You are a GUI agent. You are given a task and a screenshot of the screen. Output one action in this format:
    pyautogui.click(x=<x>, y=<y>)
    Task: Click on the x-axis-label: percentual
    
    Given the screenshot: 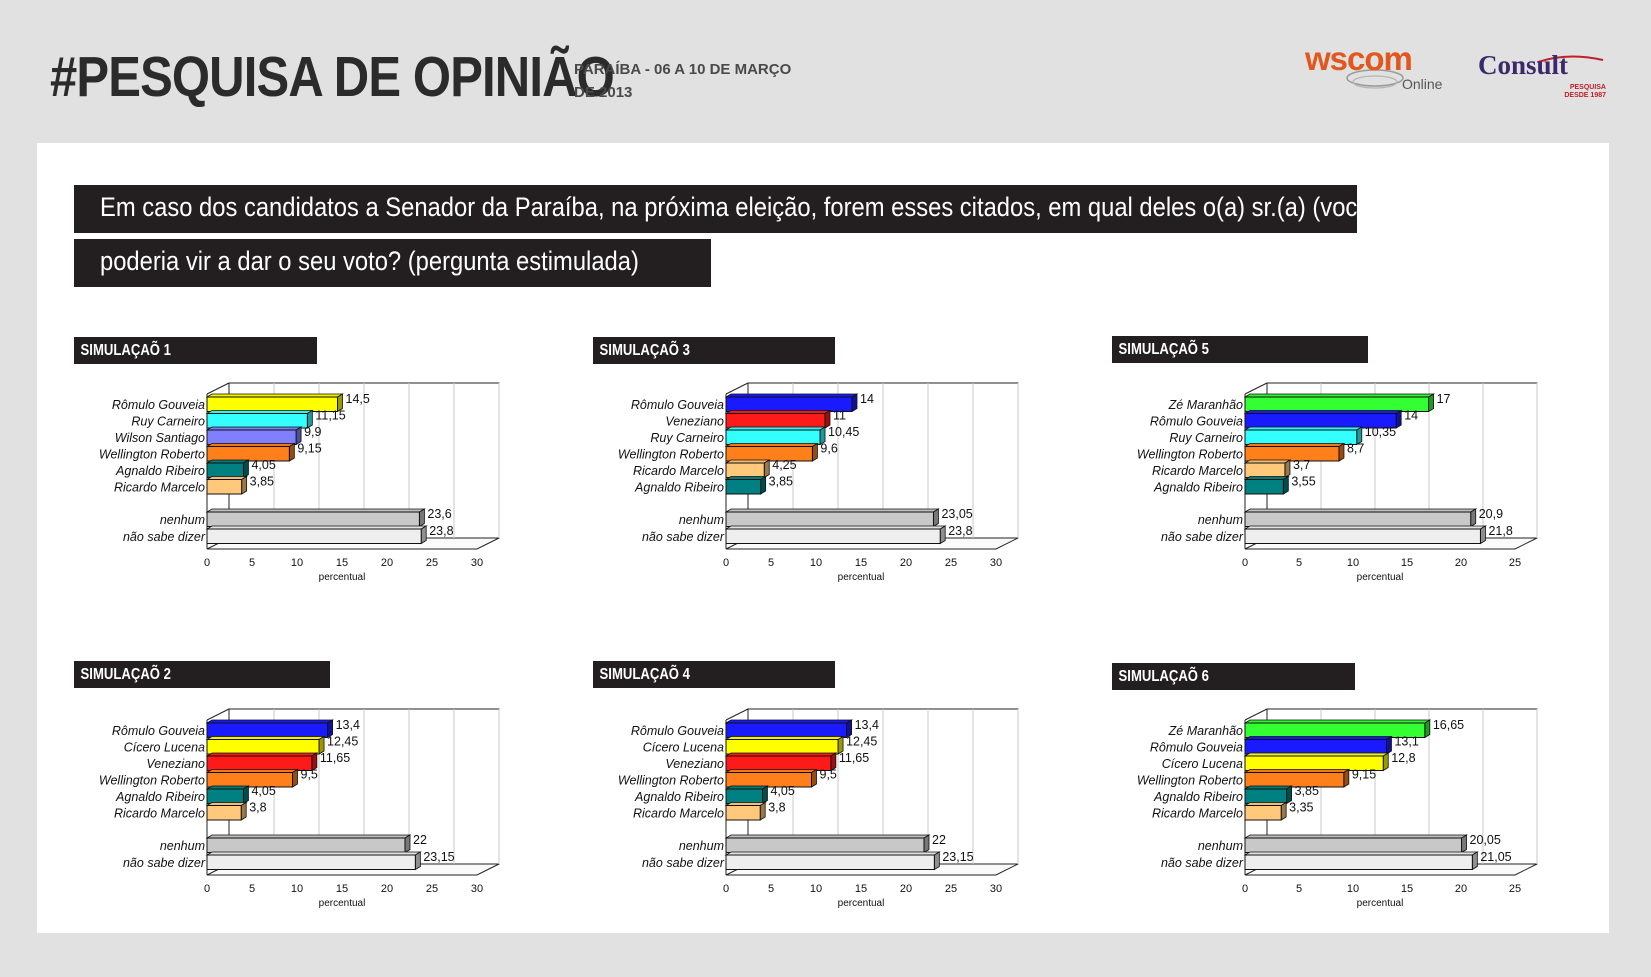 What is the action you would take?
    pyautogui.click(x=861, y=903)
    